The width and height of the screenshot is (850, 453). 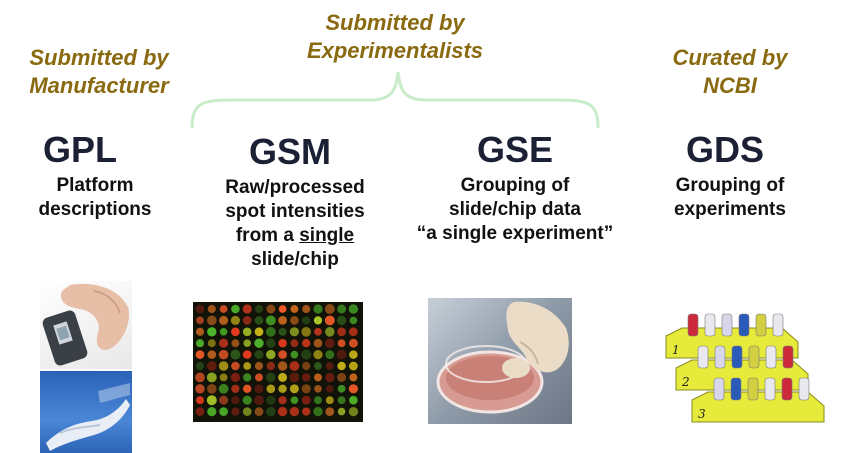 I want to click on submitter-manufacturer-line2: Manufacturer, so click(x=99, y=85).